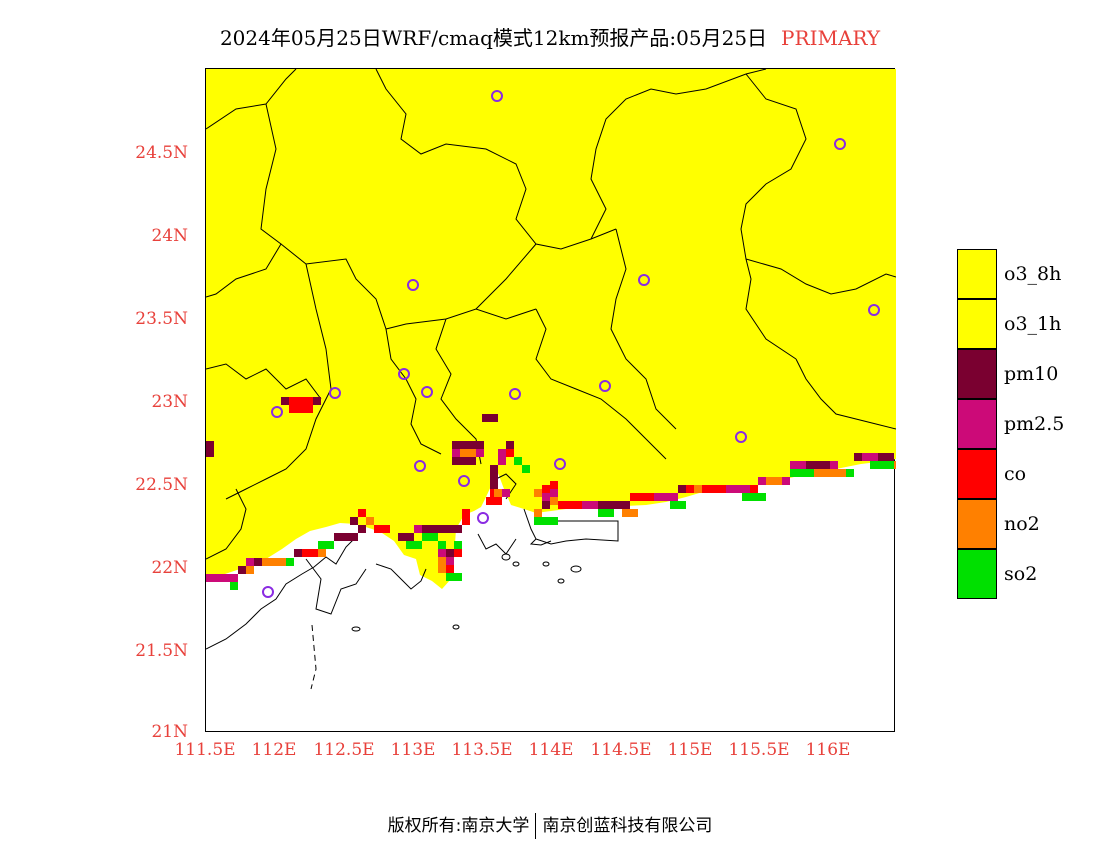  Describe the element at coordinates (169, 402) in the screenshot. I see `y-tick-label: 23N` at that location.